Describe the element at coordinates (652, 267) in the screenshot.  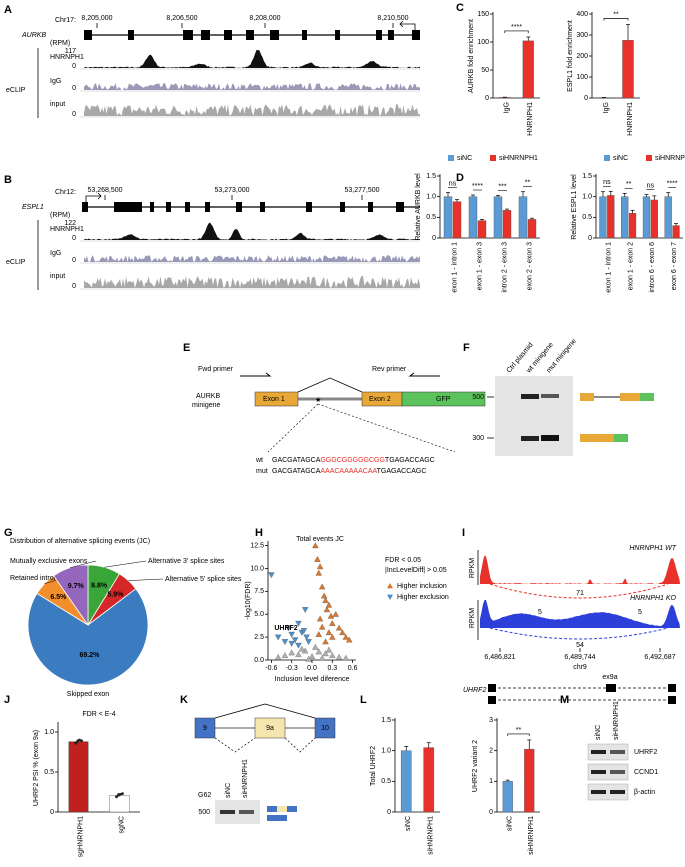
I see `x-tick-label: intron 6 - exon 6` at that location.